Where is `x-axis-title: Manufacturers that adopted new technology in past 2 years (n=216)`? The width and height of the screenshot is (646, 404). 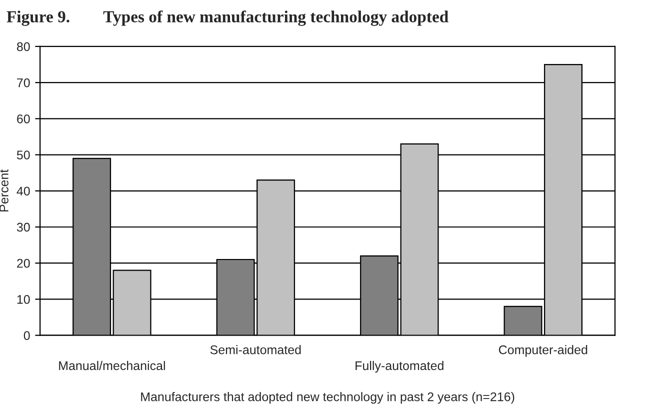
x-axis-title: Manufacturers that adopted new technology in past 2 years (n=216) is located at coordinates (327, 398).